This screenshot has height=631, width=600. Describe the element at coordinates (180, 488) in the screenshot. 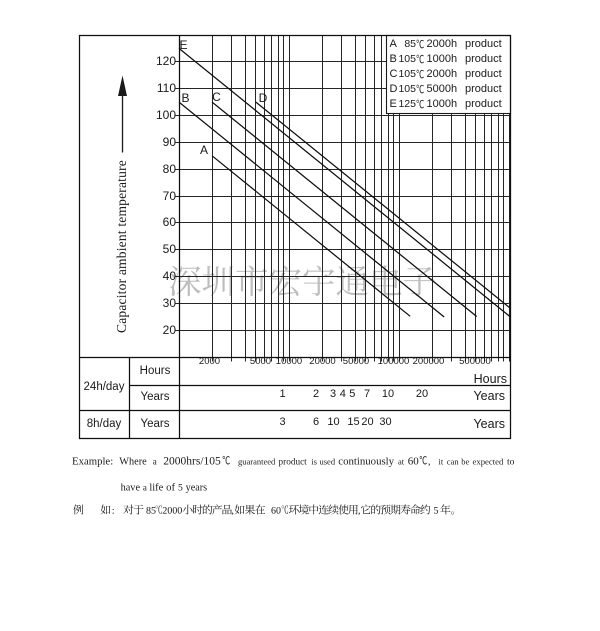

I see `svg-text: 5` at that location.